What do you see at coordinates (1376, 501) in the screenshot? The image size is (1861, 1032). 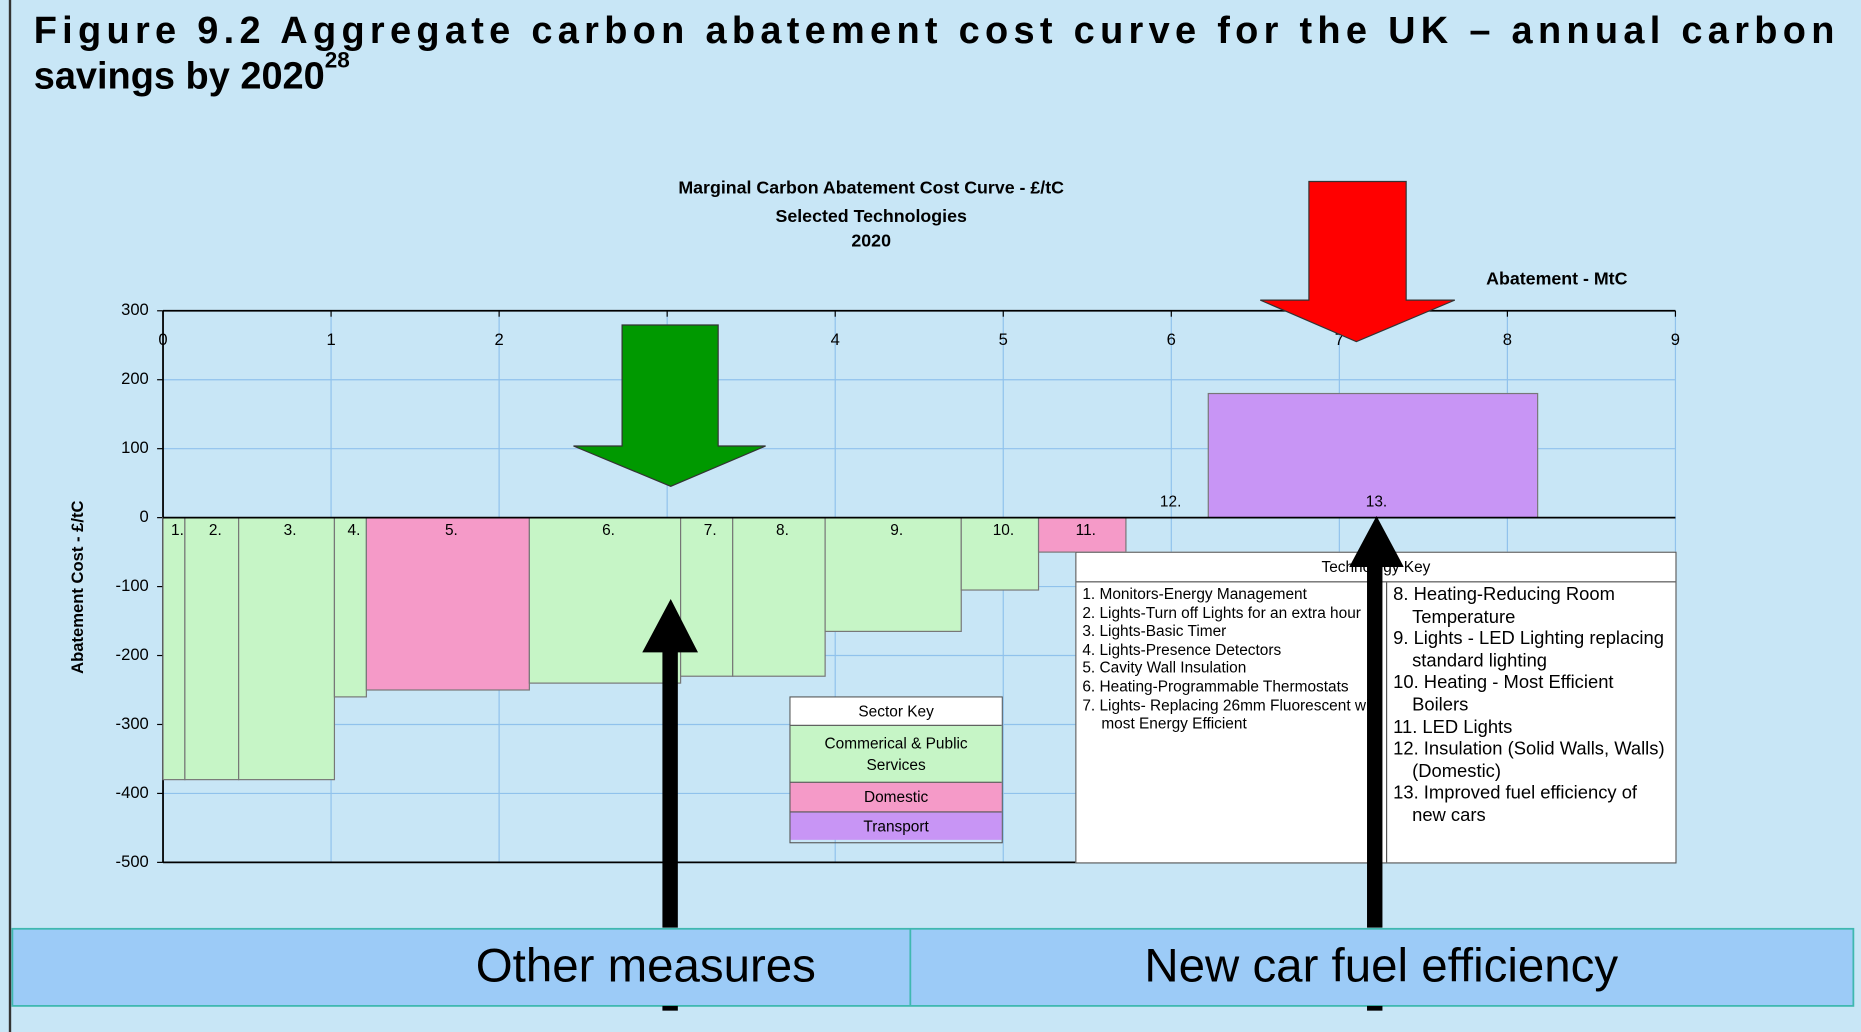 I see `bar-label: 13.` at bounding box center [1376, 501].